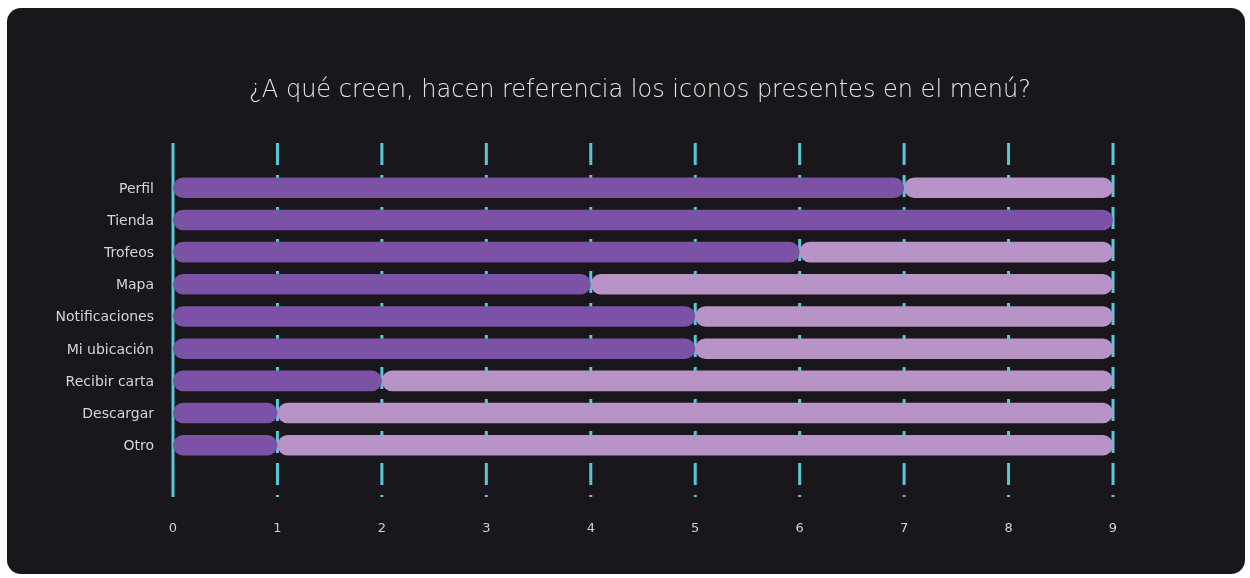  I want to click on x-tick-label: 9, so click(1113, 527).